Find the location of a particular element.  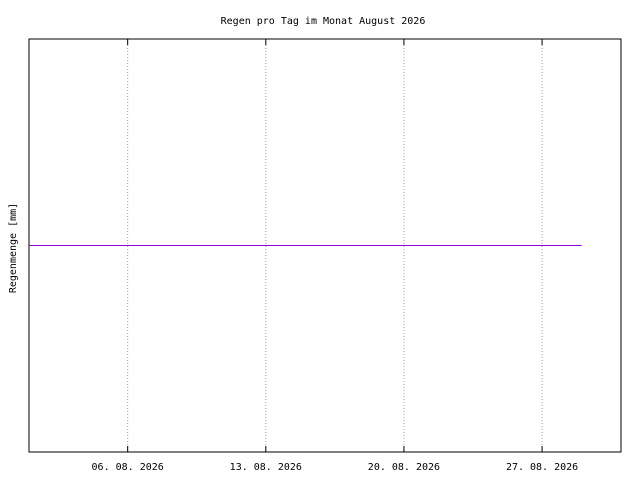

x-tick-label: 27. 08. 2026 is located at coordinates (542, 467).